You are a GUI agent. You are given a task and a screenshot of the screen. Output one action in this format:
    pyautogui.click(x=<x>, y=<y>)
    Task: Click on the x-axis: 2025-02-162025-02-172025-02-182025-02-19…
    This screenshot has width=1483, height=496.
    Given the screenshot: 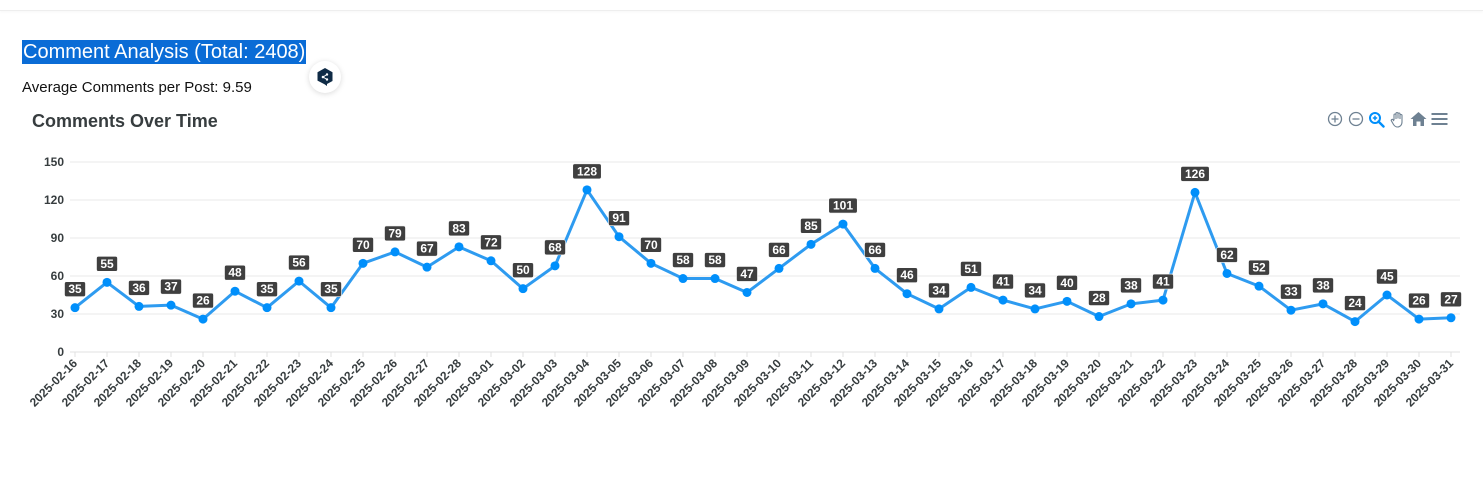 What is the action you would take?
    pyautogui.click(x=741, y=381)
    